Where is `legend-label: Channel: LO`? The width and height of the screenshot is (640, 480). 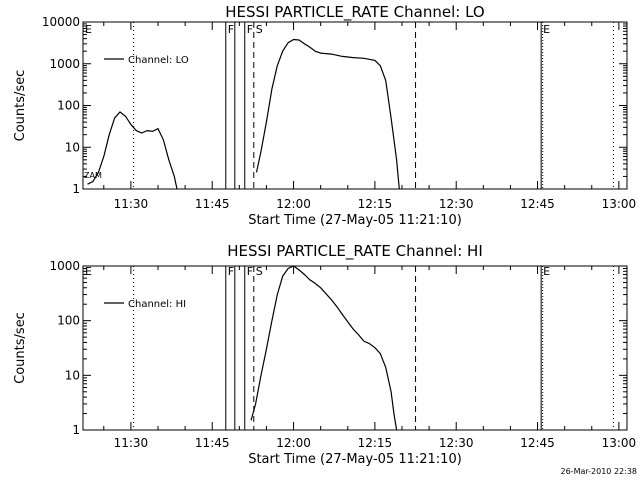
legend-label: Channel: LO is located at coordinates (158, 60).